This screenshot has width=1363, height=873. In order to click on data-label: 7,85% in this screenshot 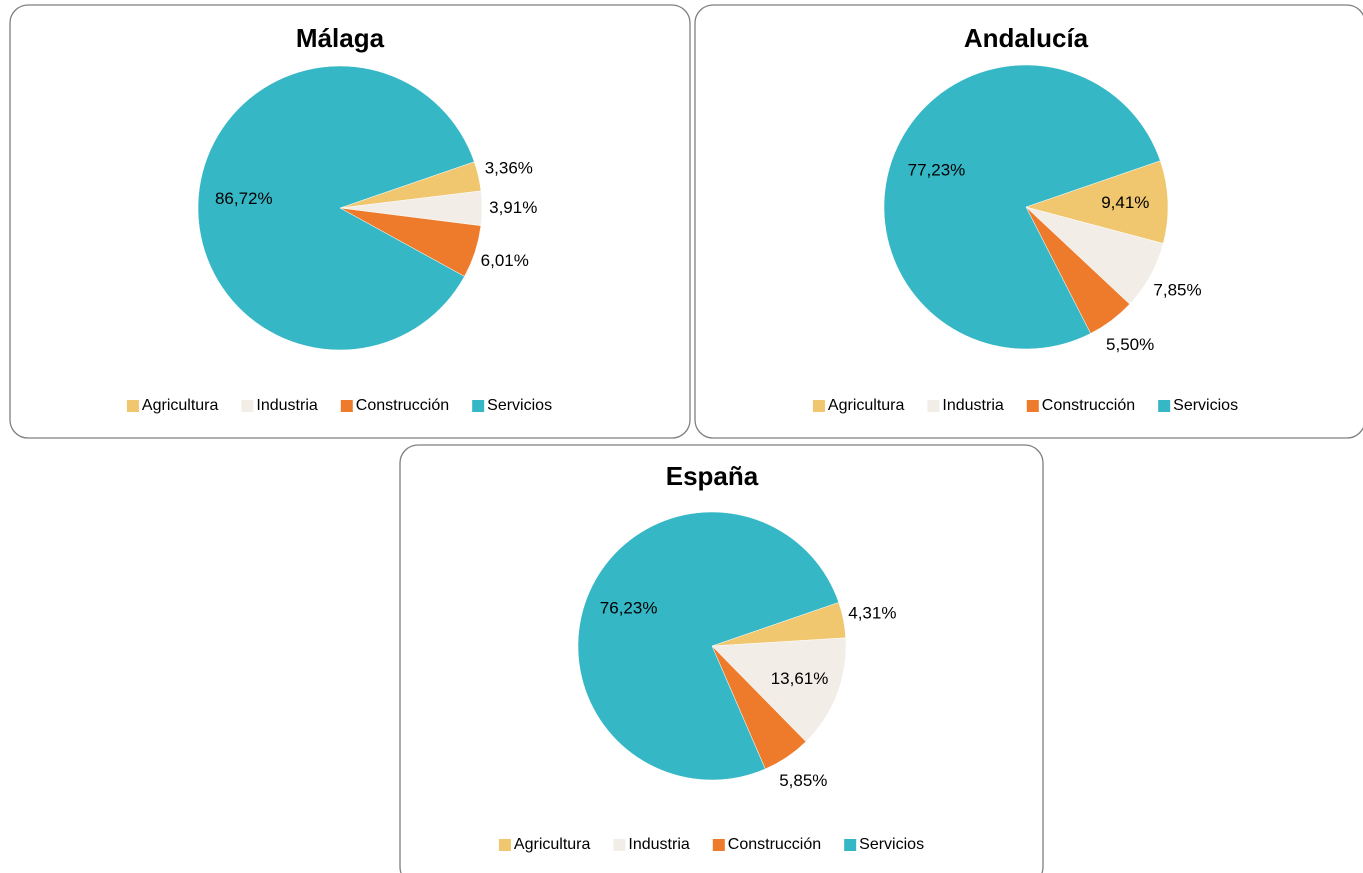, I will do `click(1177, 290)`.